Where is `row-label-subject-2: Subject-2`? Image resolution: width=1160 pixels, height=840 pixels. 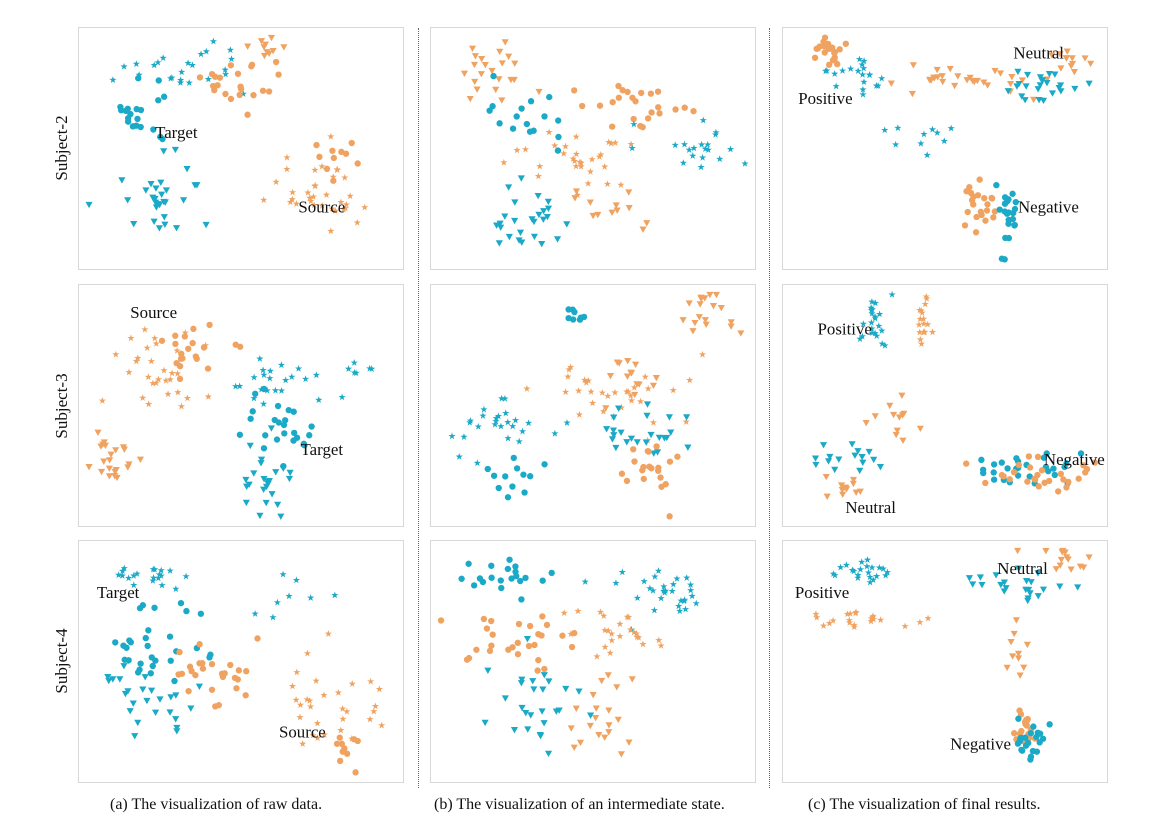 row-label-subject-2: Subject-2 is located at coordinates (61, 148).